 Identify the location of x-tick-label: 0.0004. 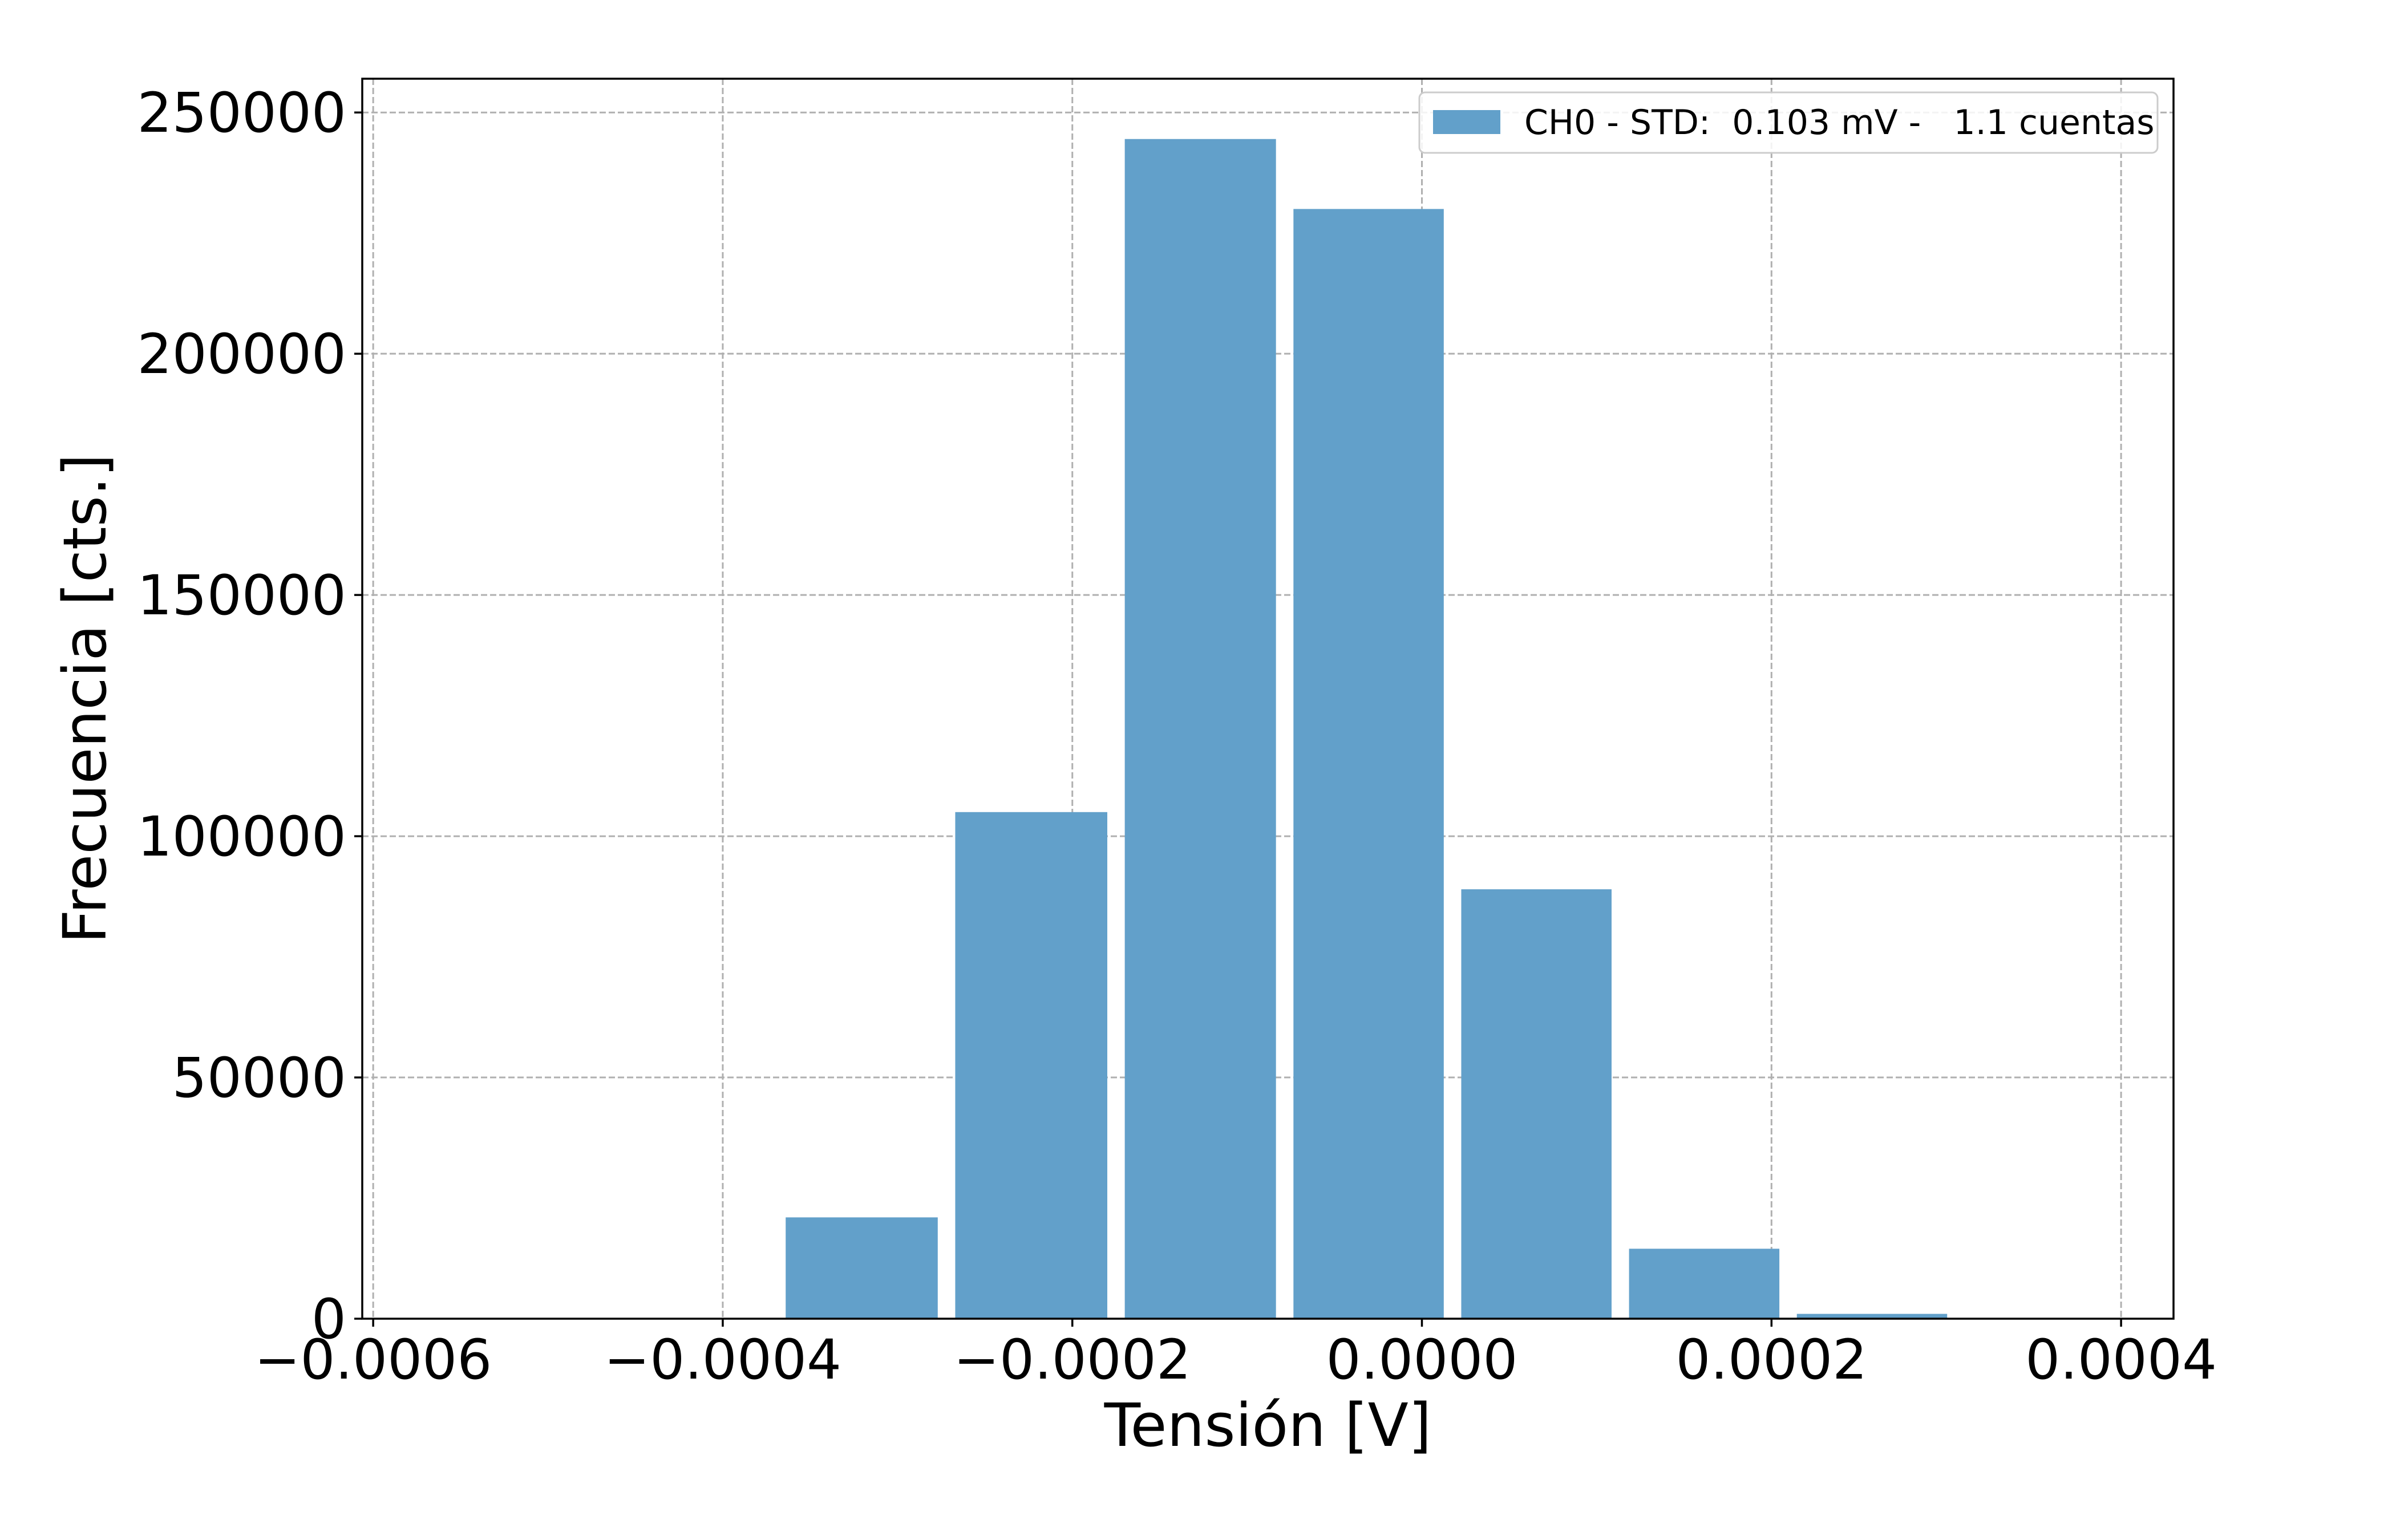
(2121, 1360).